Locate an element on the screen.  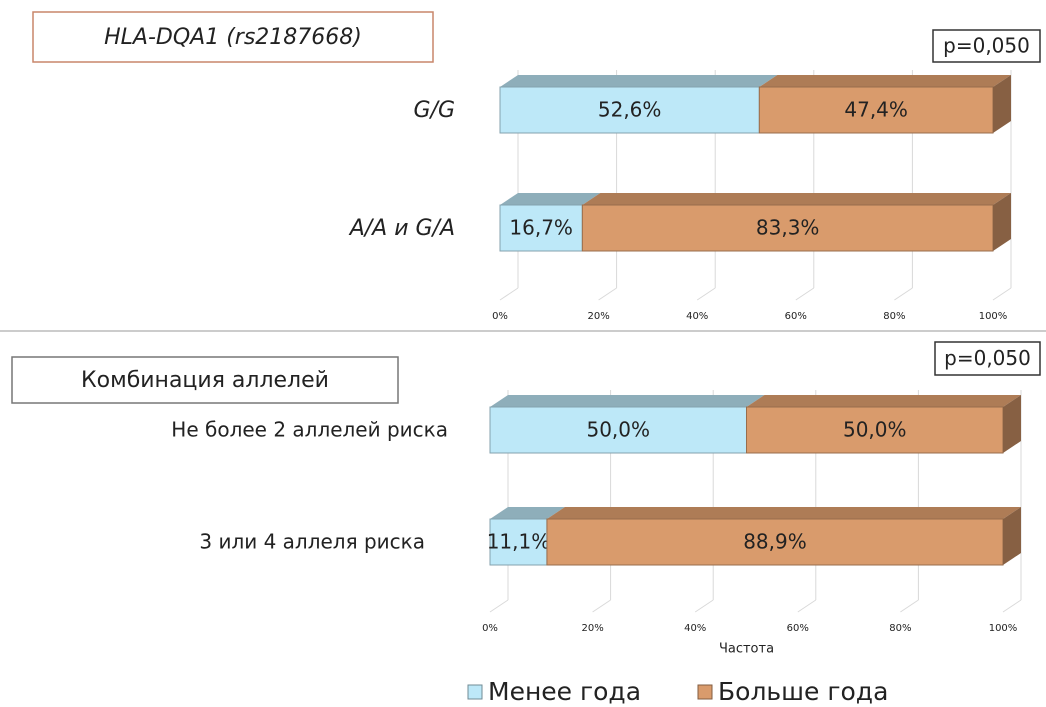
bar-segment: 88,9% is located at coordinates (783, 536).